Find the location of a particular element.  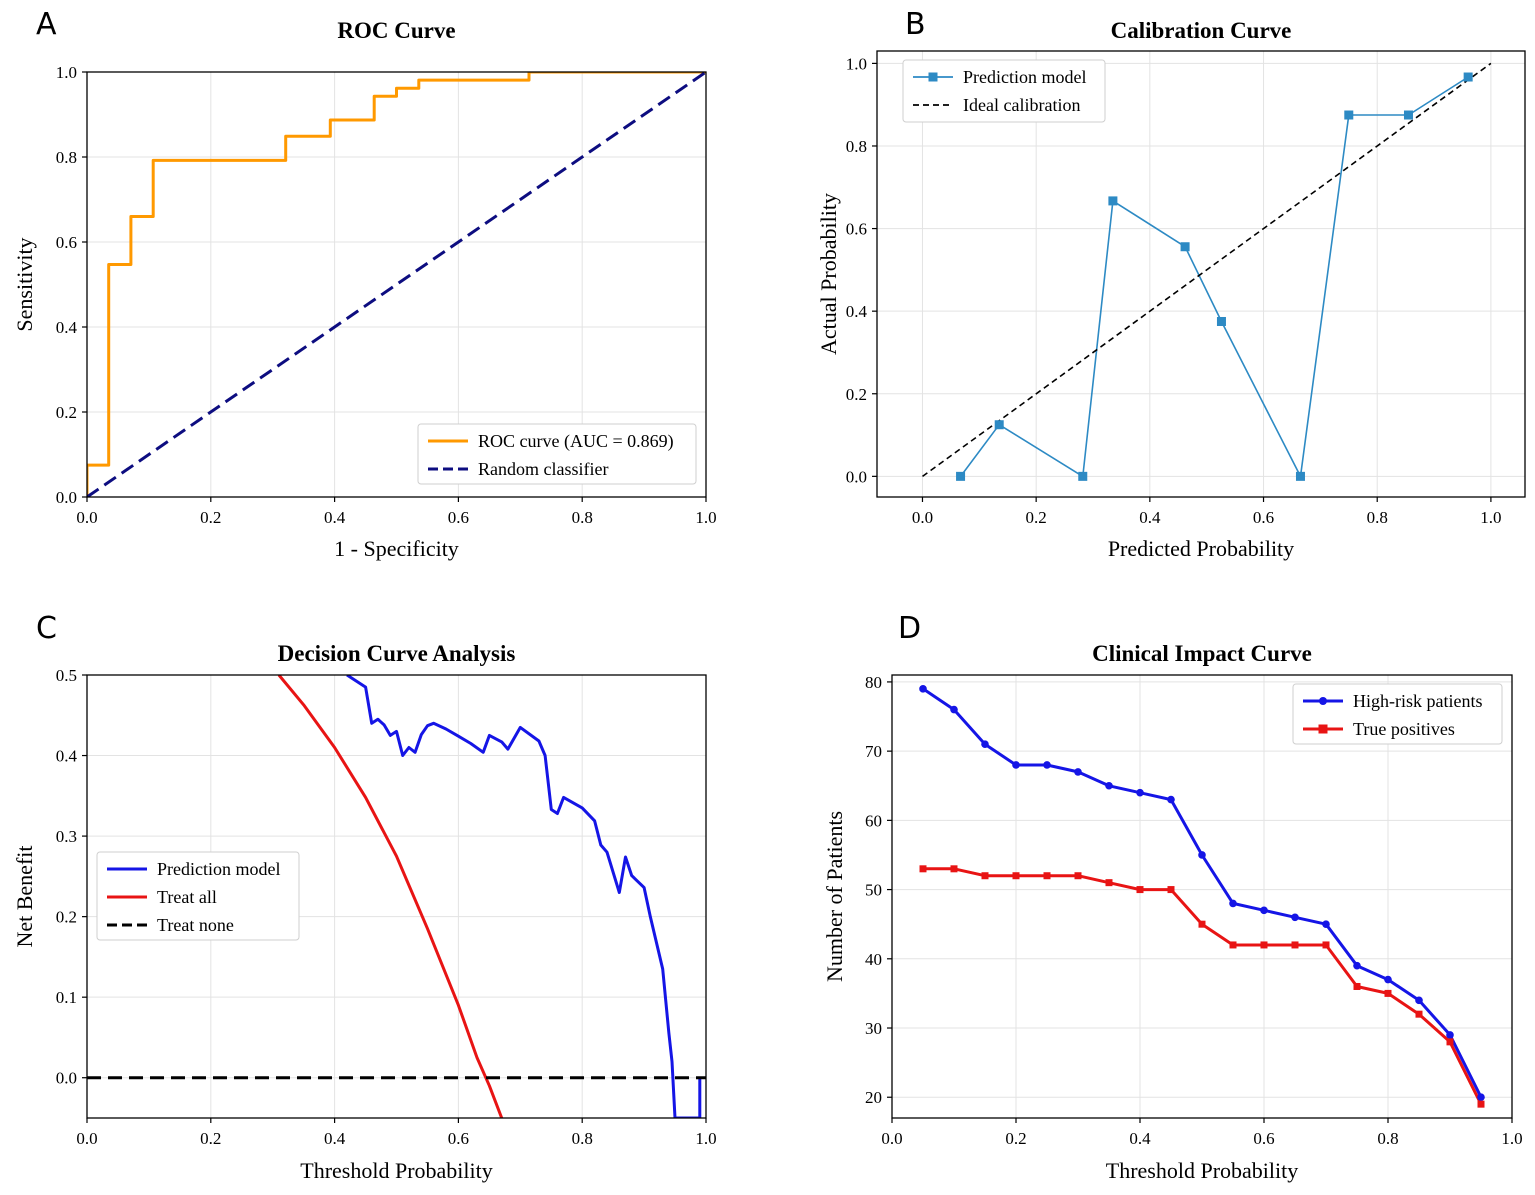

y-tick-label: 0.5 is located at coordinates (66, 675).